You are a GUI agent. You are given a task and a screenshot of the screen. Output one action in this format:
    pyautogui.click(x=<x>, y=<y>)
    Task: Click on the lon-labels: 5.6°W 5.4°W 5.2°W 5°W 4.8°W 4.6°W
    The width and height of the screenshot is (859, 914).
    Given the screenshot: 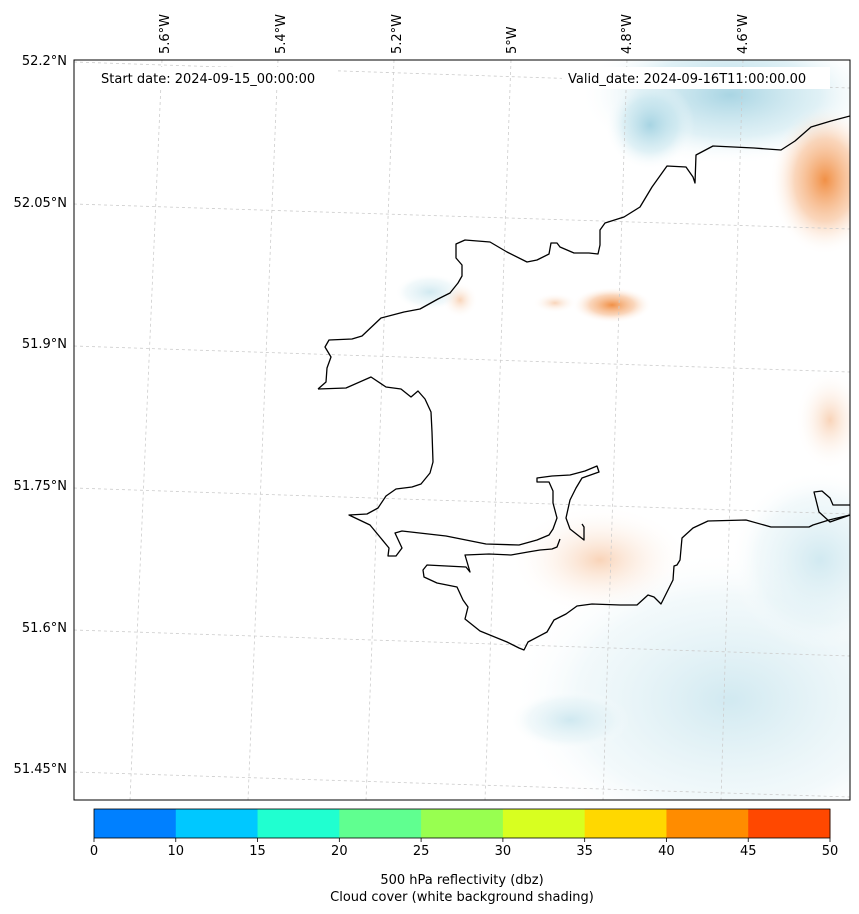 What is the action you would take?
    pyautogui.click(x=454, y=34)
    